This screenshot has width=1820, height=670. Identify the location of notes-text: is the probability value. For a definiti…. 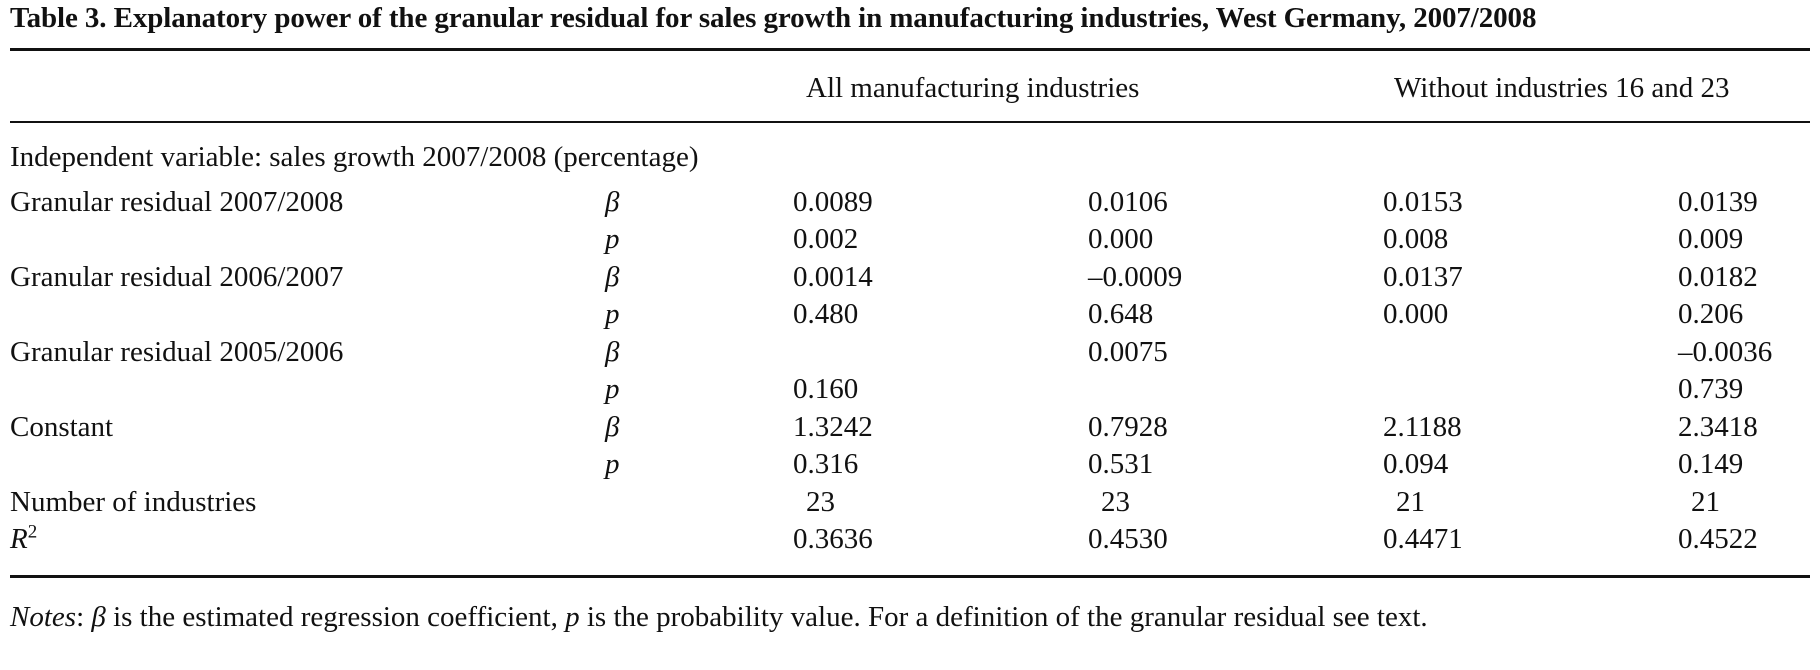
(1003, 617).